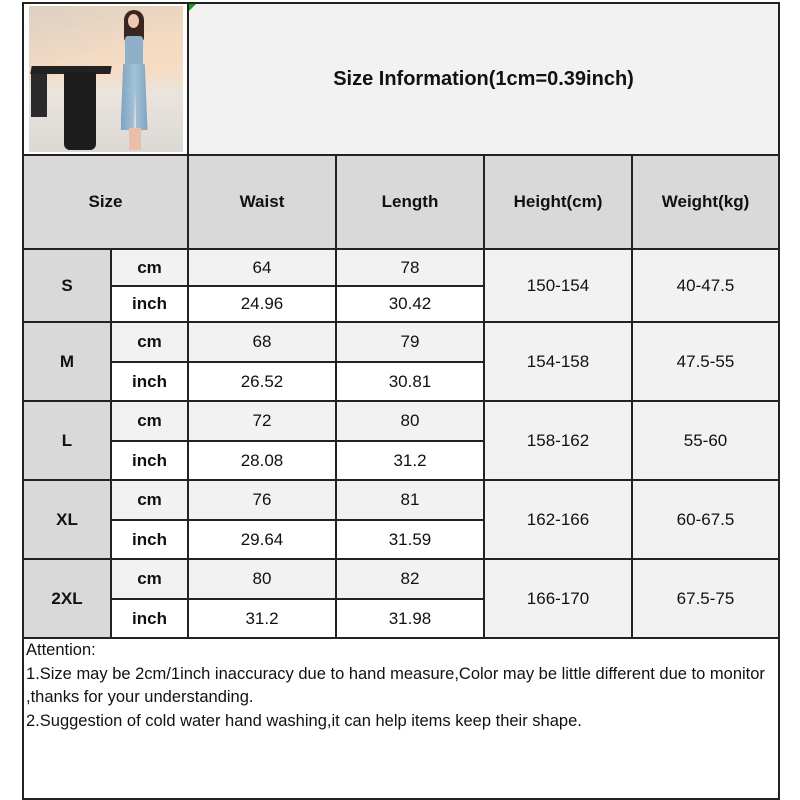 Image resolution: width=800 pixels, height=800 pixels. I want to click on waist-cm: 68, so click(262, 342).